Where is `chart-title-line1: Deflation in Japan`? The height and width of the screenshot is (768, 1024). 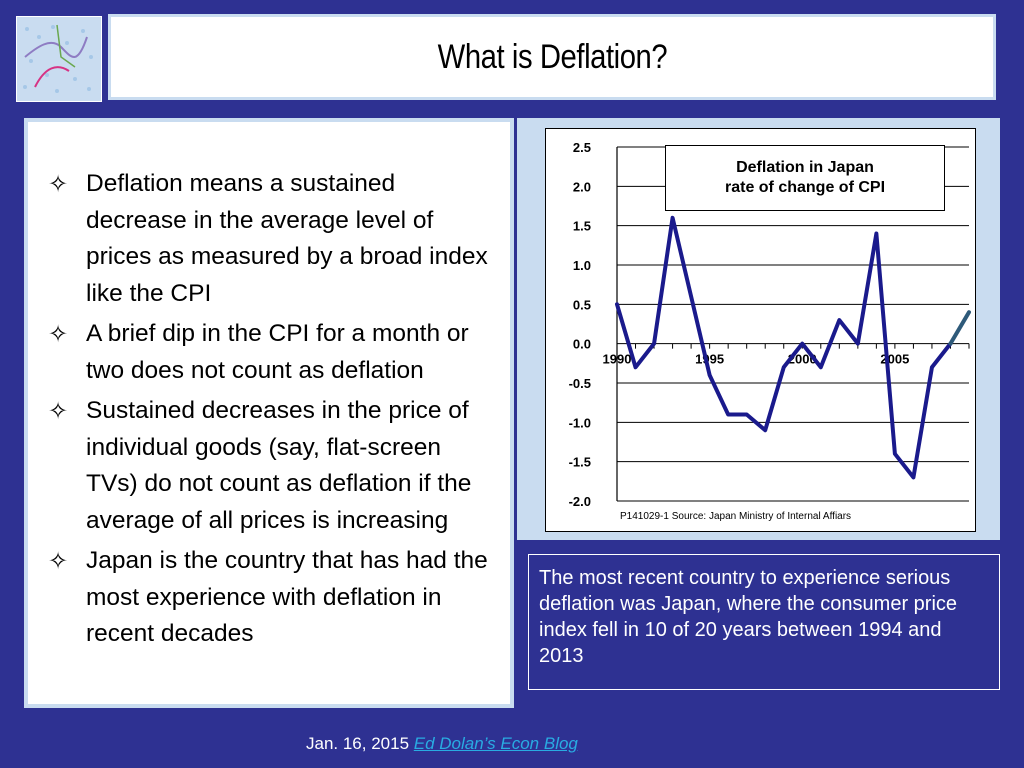
chart-title-line1: Deflation in Japan is located at coordinates (805, 167).